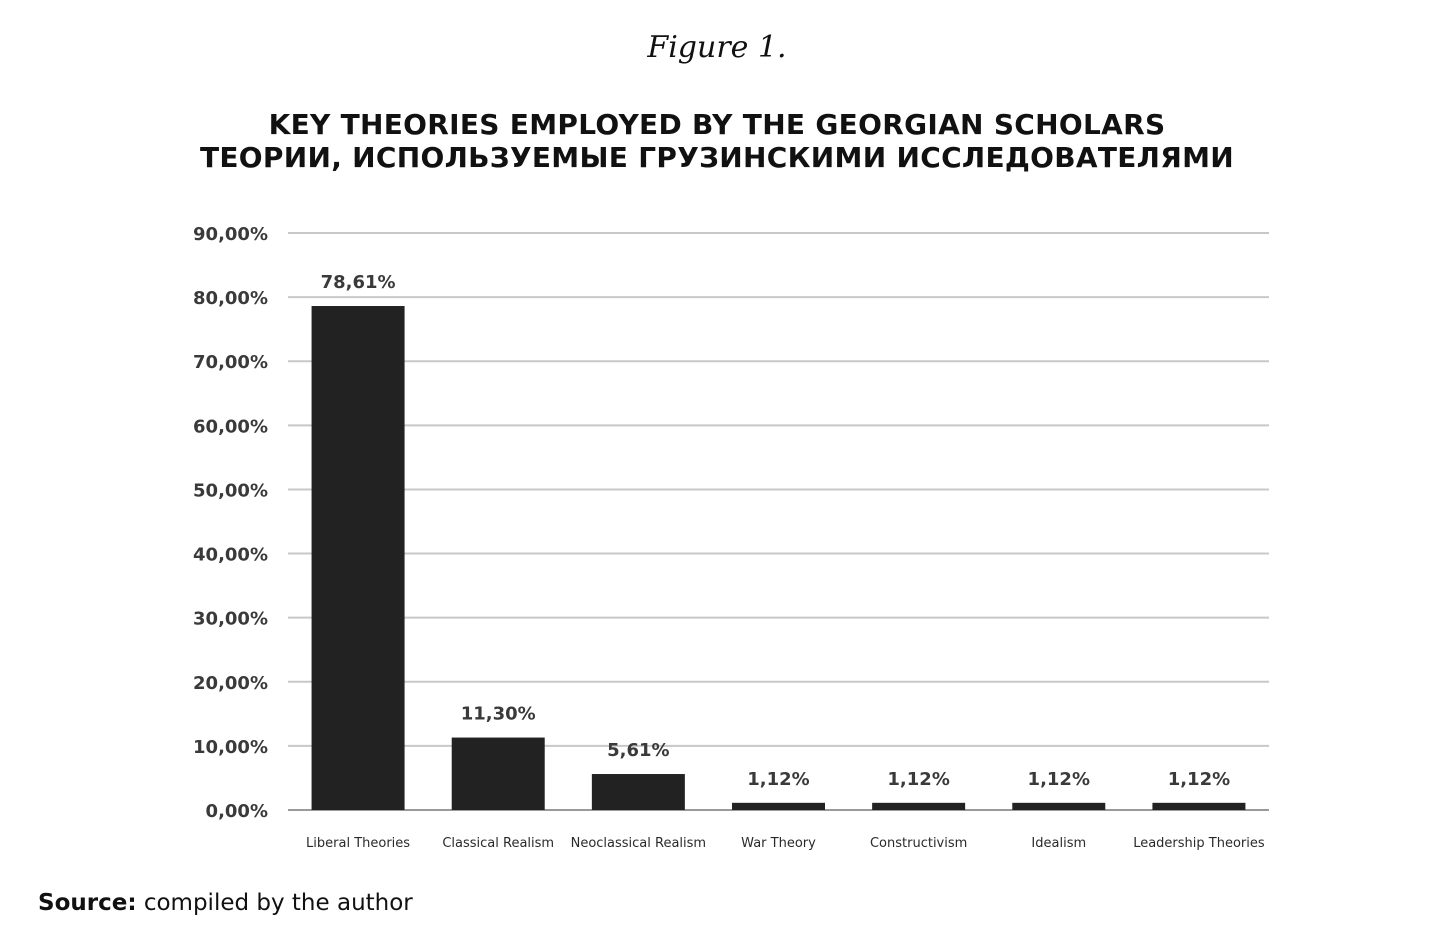 The image size is (1434, 952). Describe the element at coordinates (918, 843) in the screenshot. I see `x-tick-label: Constructivism` at that location.